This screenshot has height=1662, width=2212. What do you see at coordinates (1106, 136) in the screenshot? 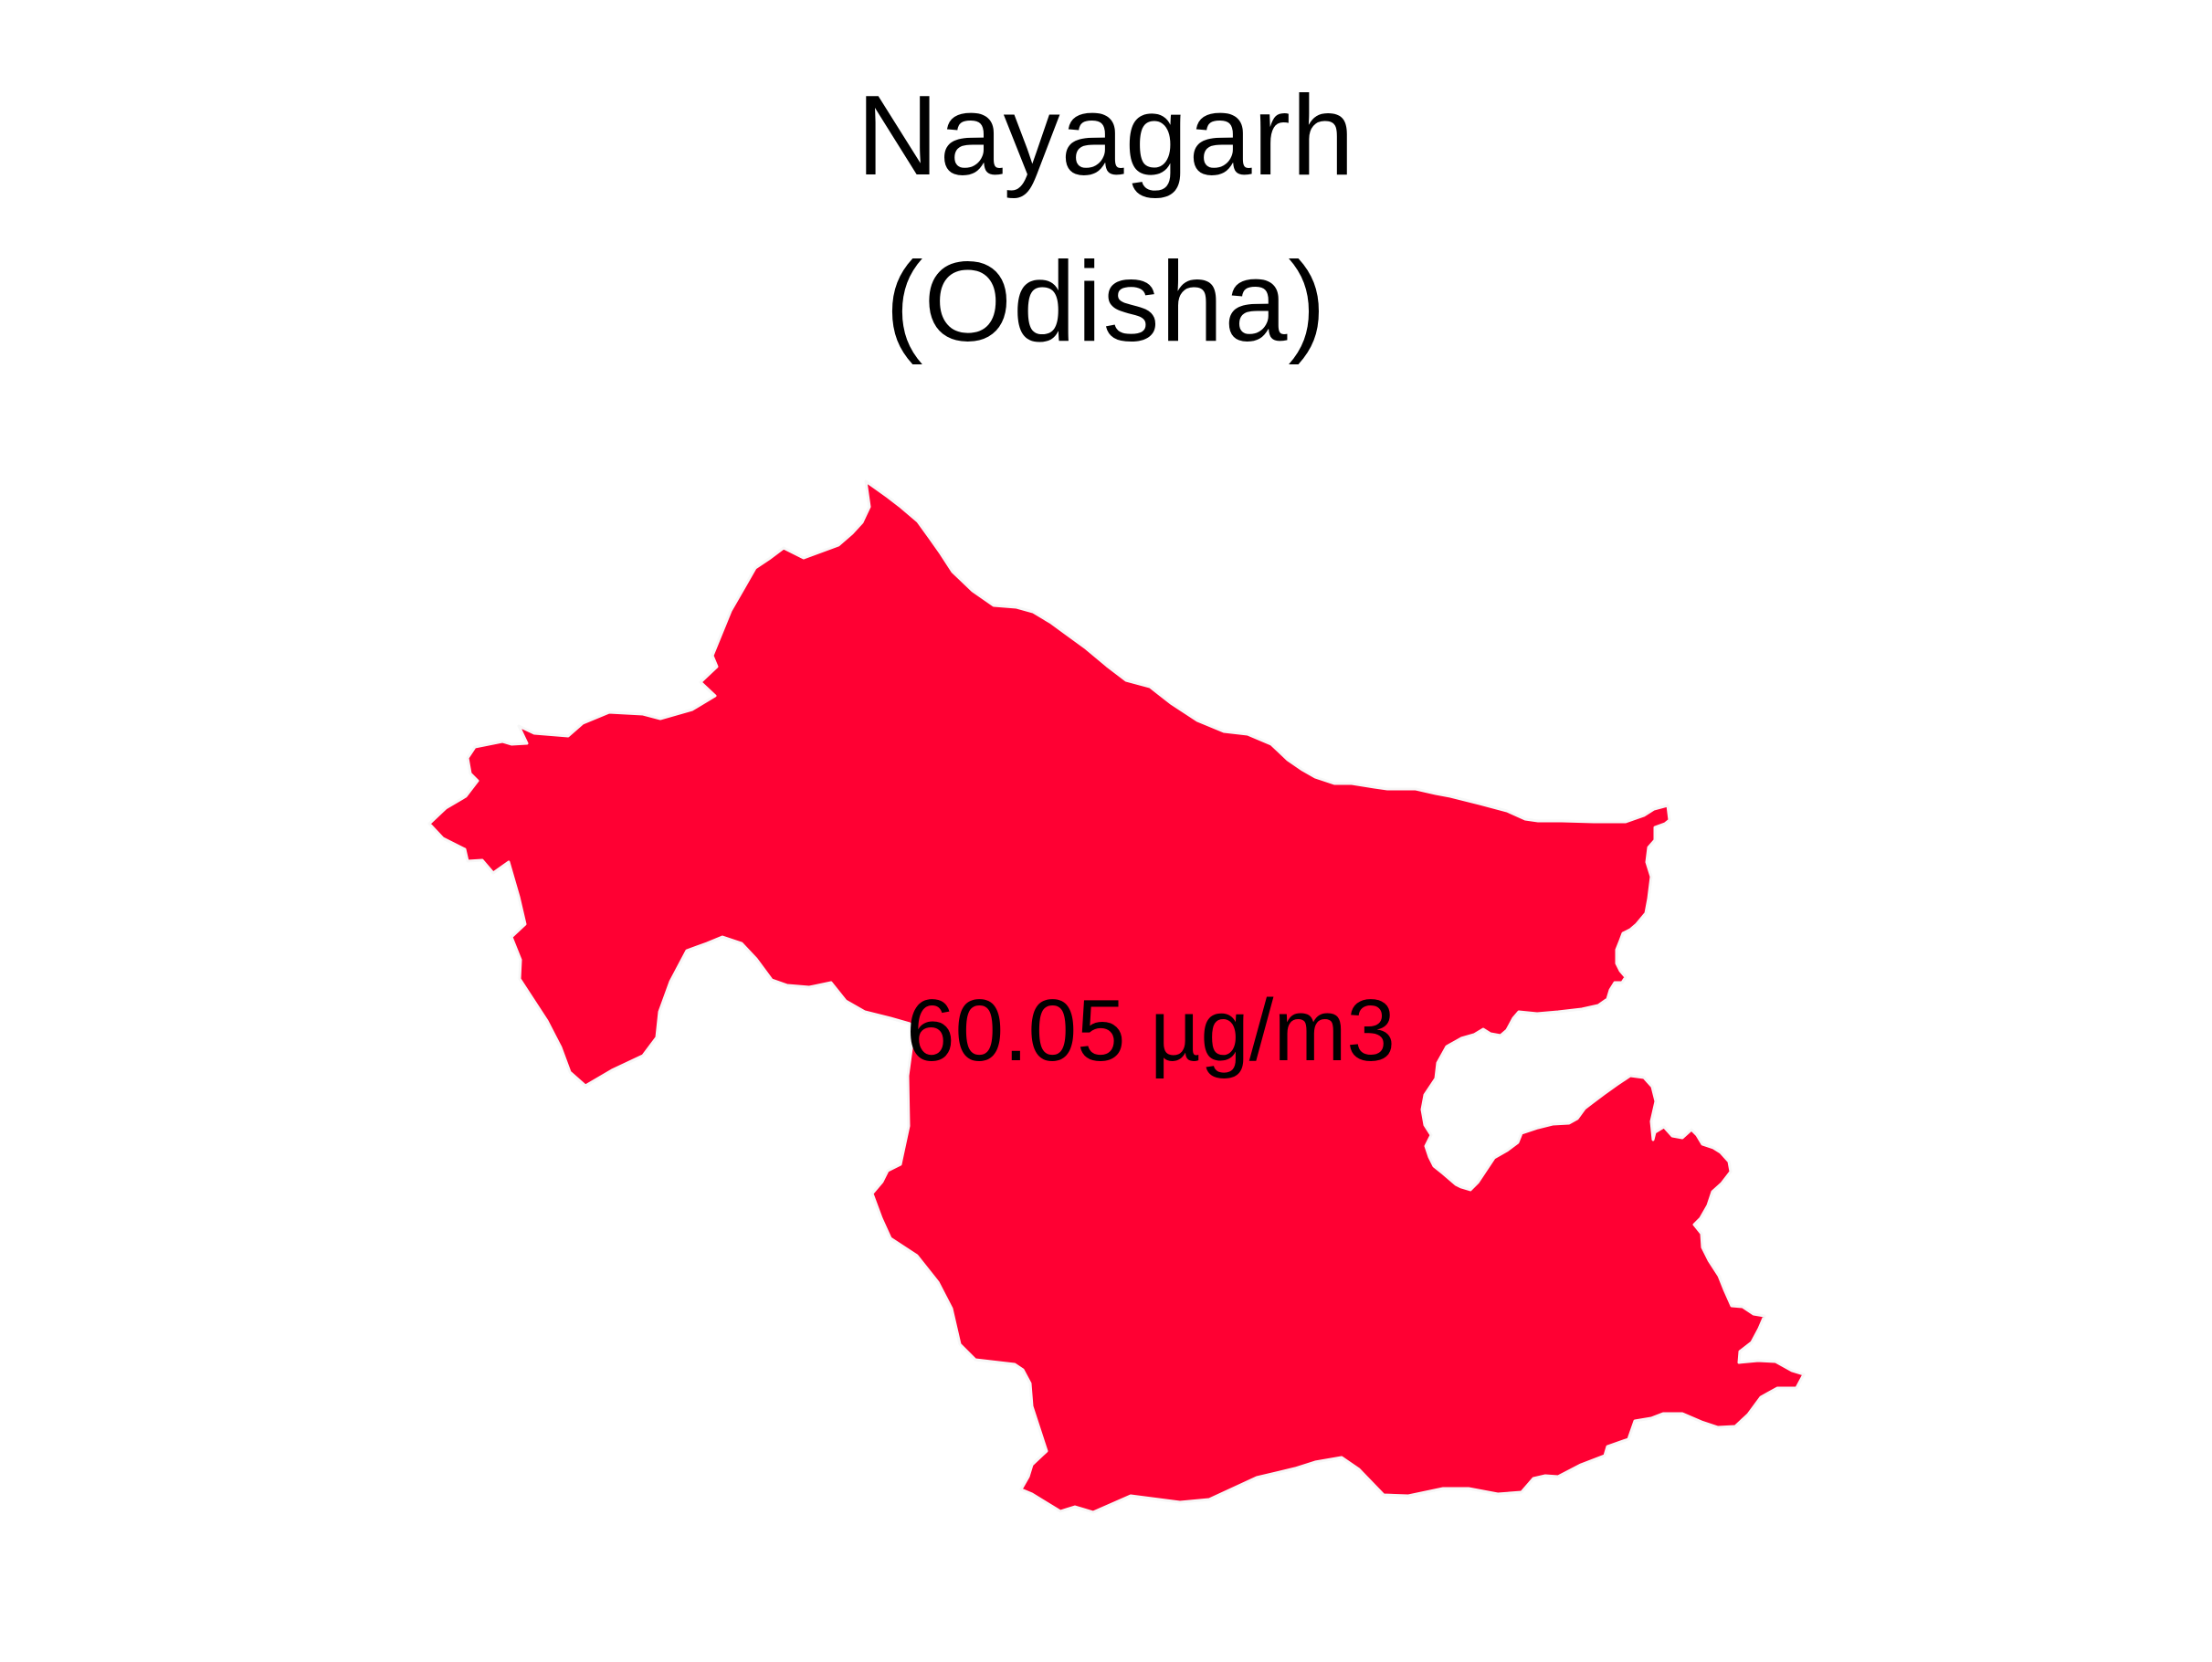
I see `map-title: Nayagarh` at bounding box center [1106, 136].